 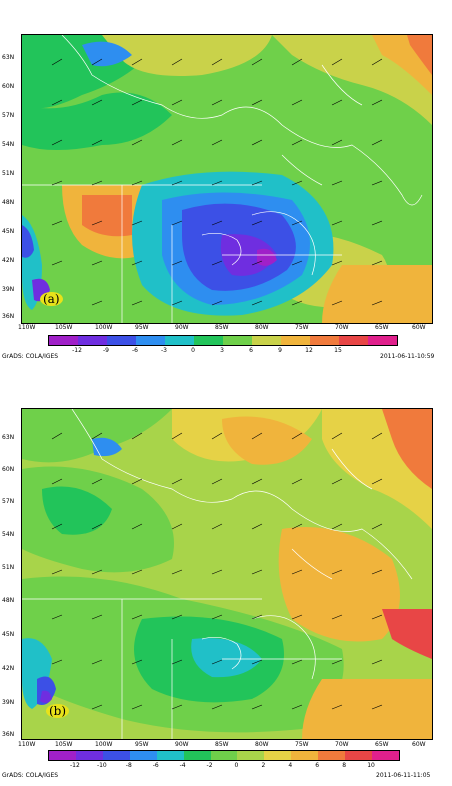 What do you see at coordinates (30, 356) in the screenshot?
I see `footer-credit-a: GrADS: COLA/IGES` at bounding box center [30, 356].